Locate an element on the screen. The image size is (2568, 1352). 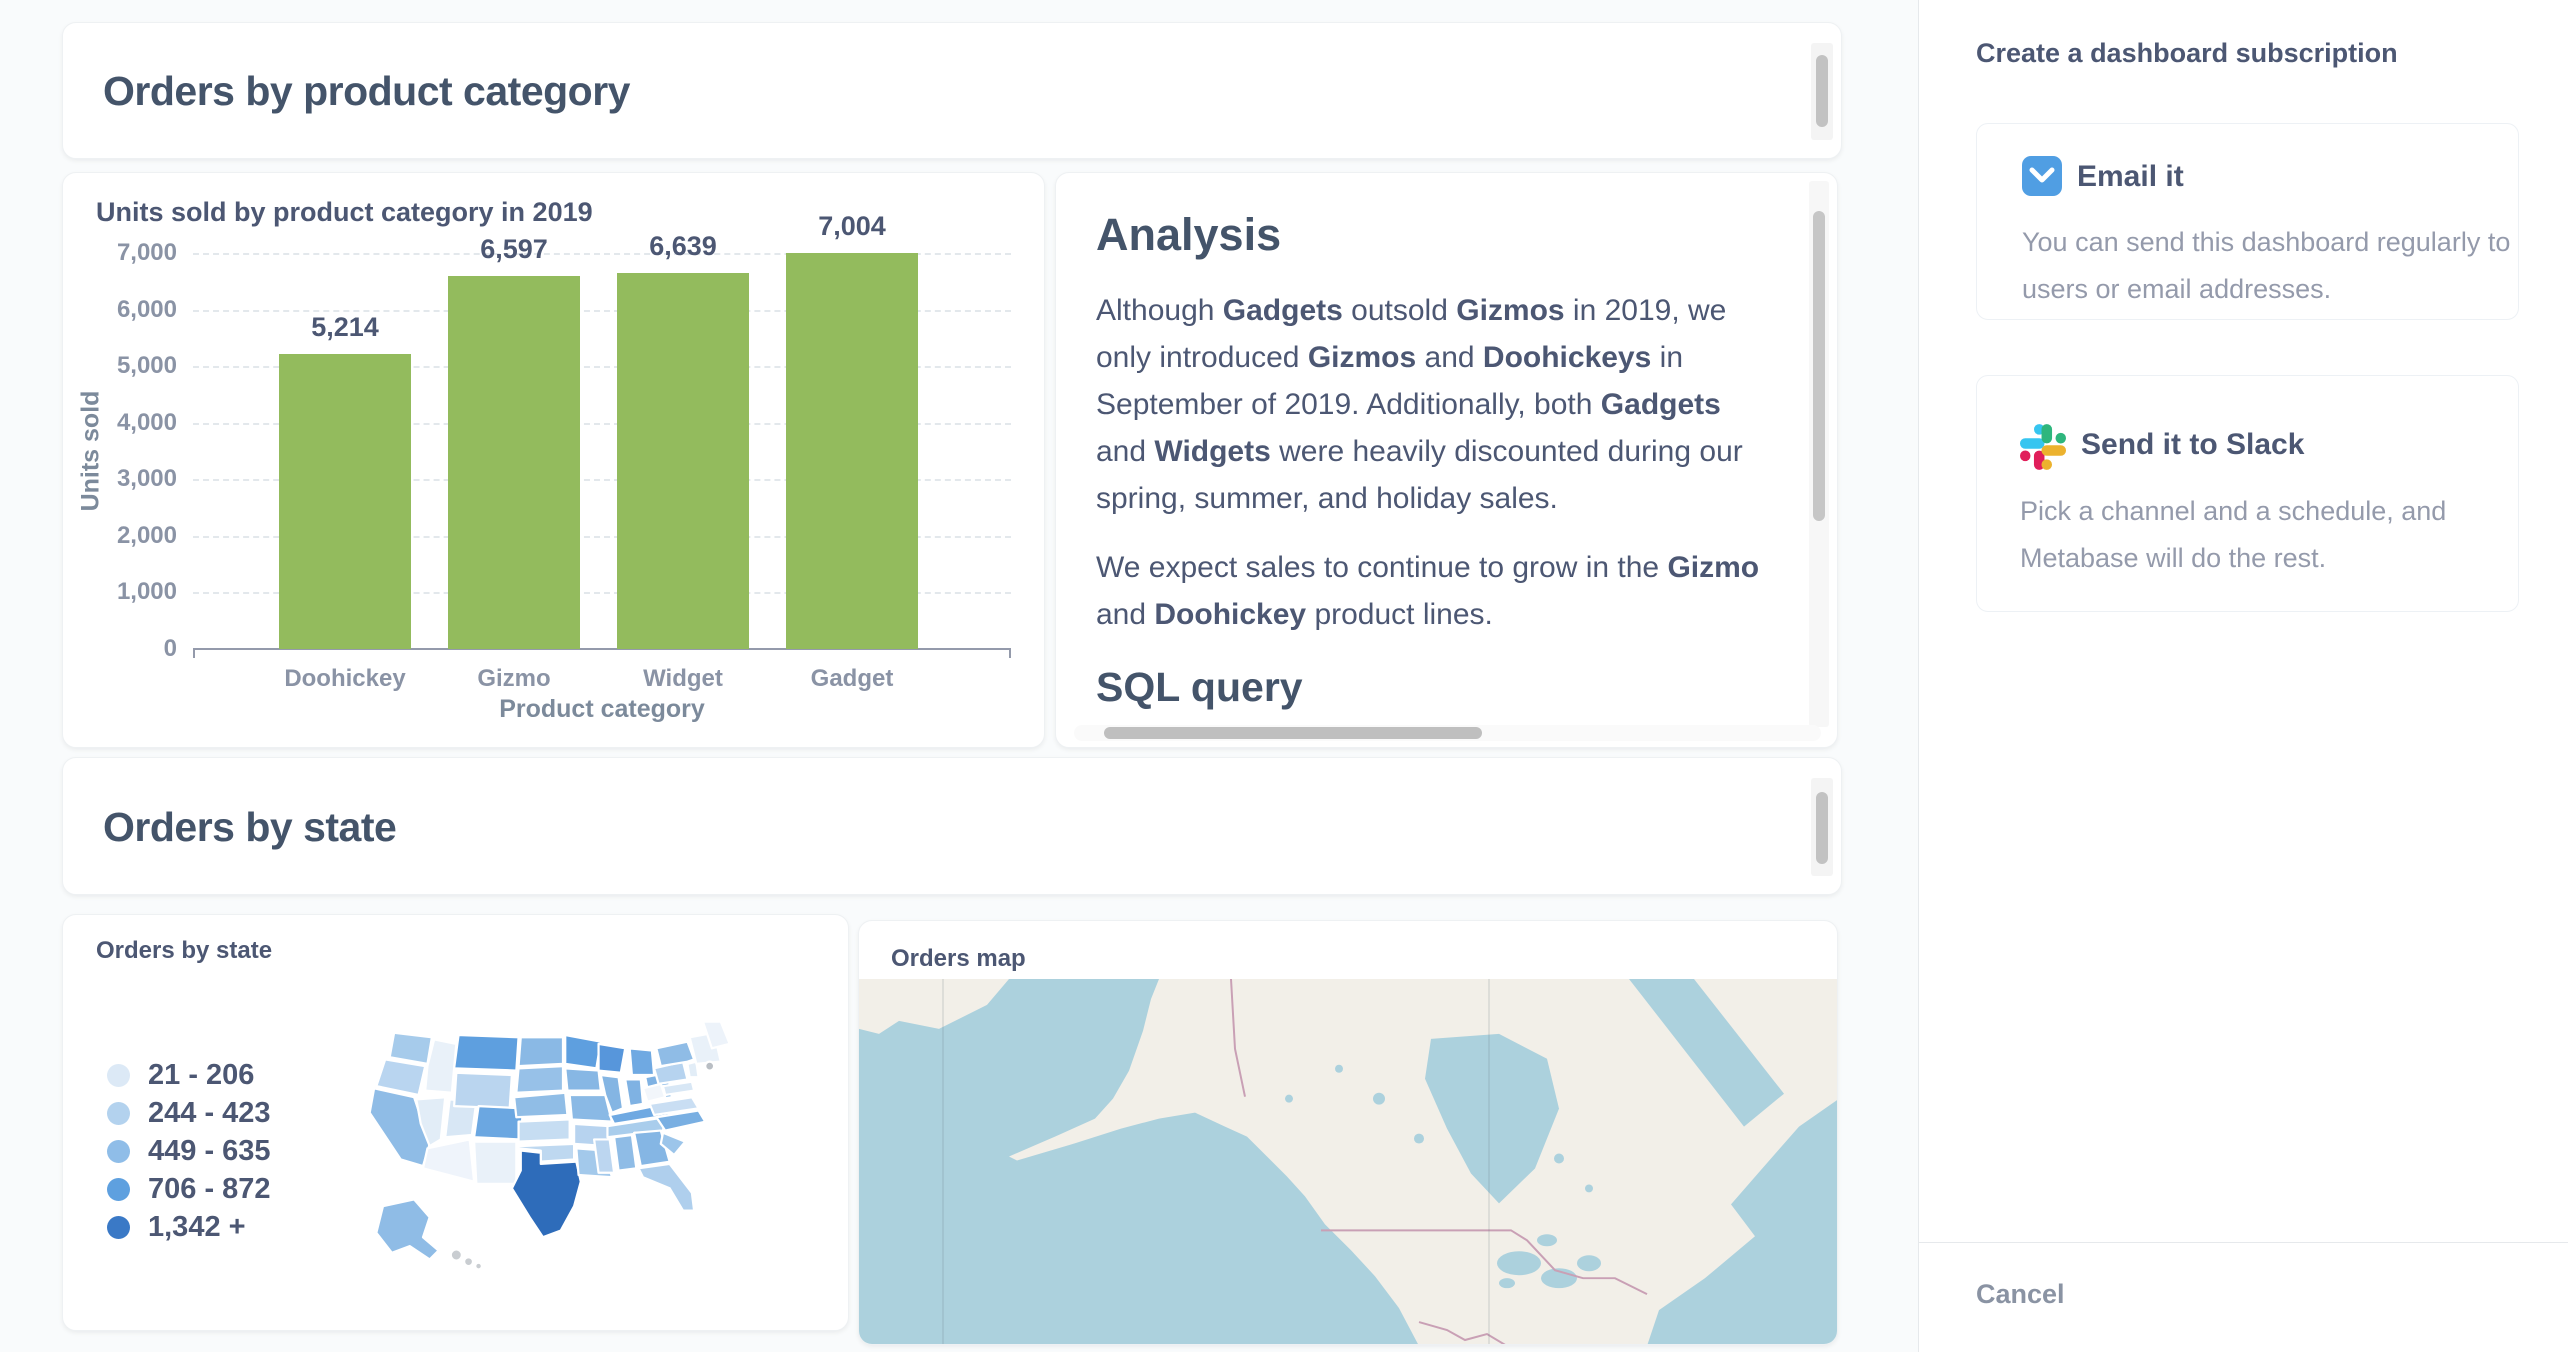
y-axis-tick-label: 2,000 is located at coordinates (146, 535).